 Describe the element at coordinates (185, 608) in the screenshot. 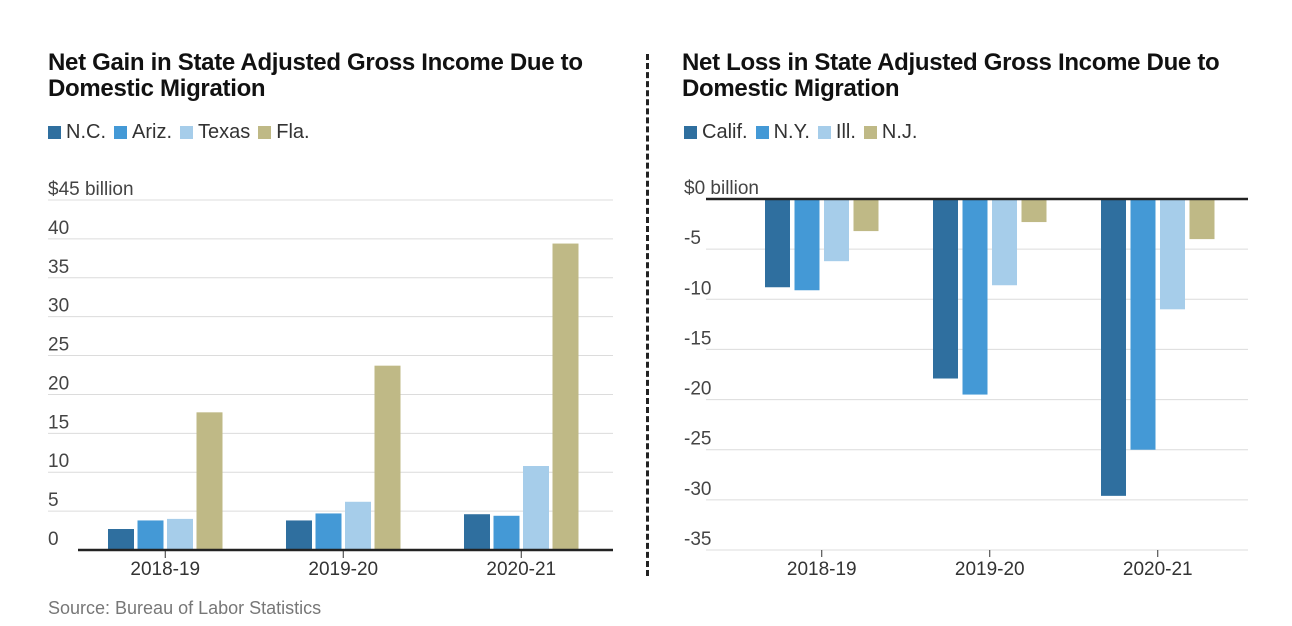

I see `source-note: Source: Bureau of Labor Statistics` at that location.